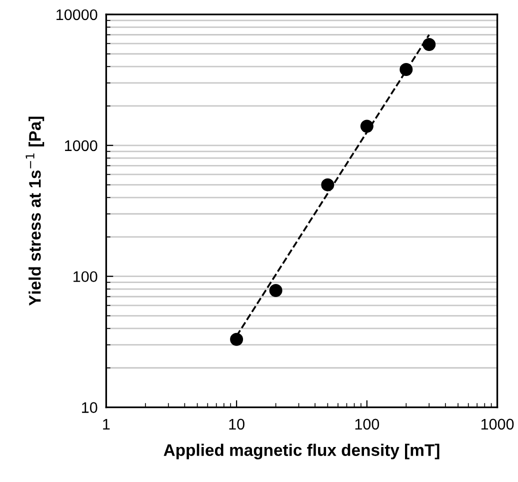  I want to click on y-tick-label: 10000, so click(77, 14).